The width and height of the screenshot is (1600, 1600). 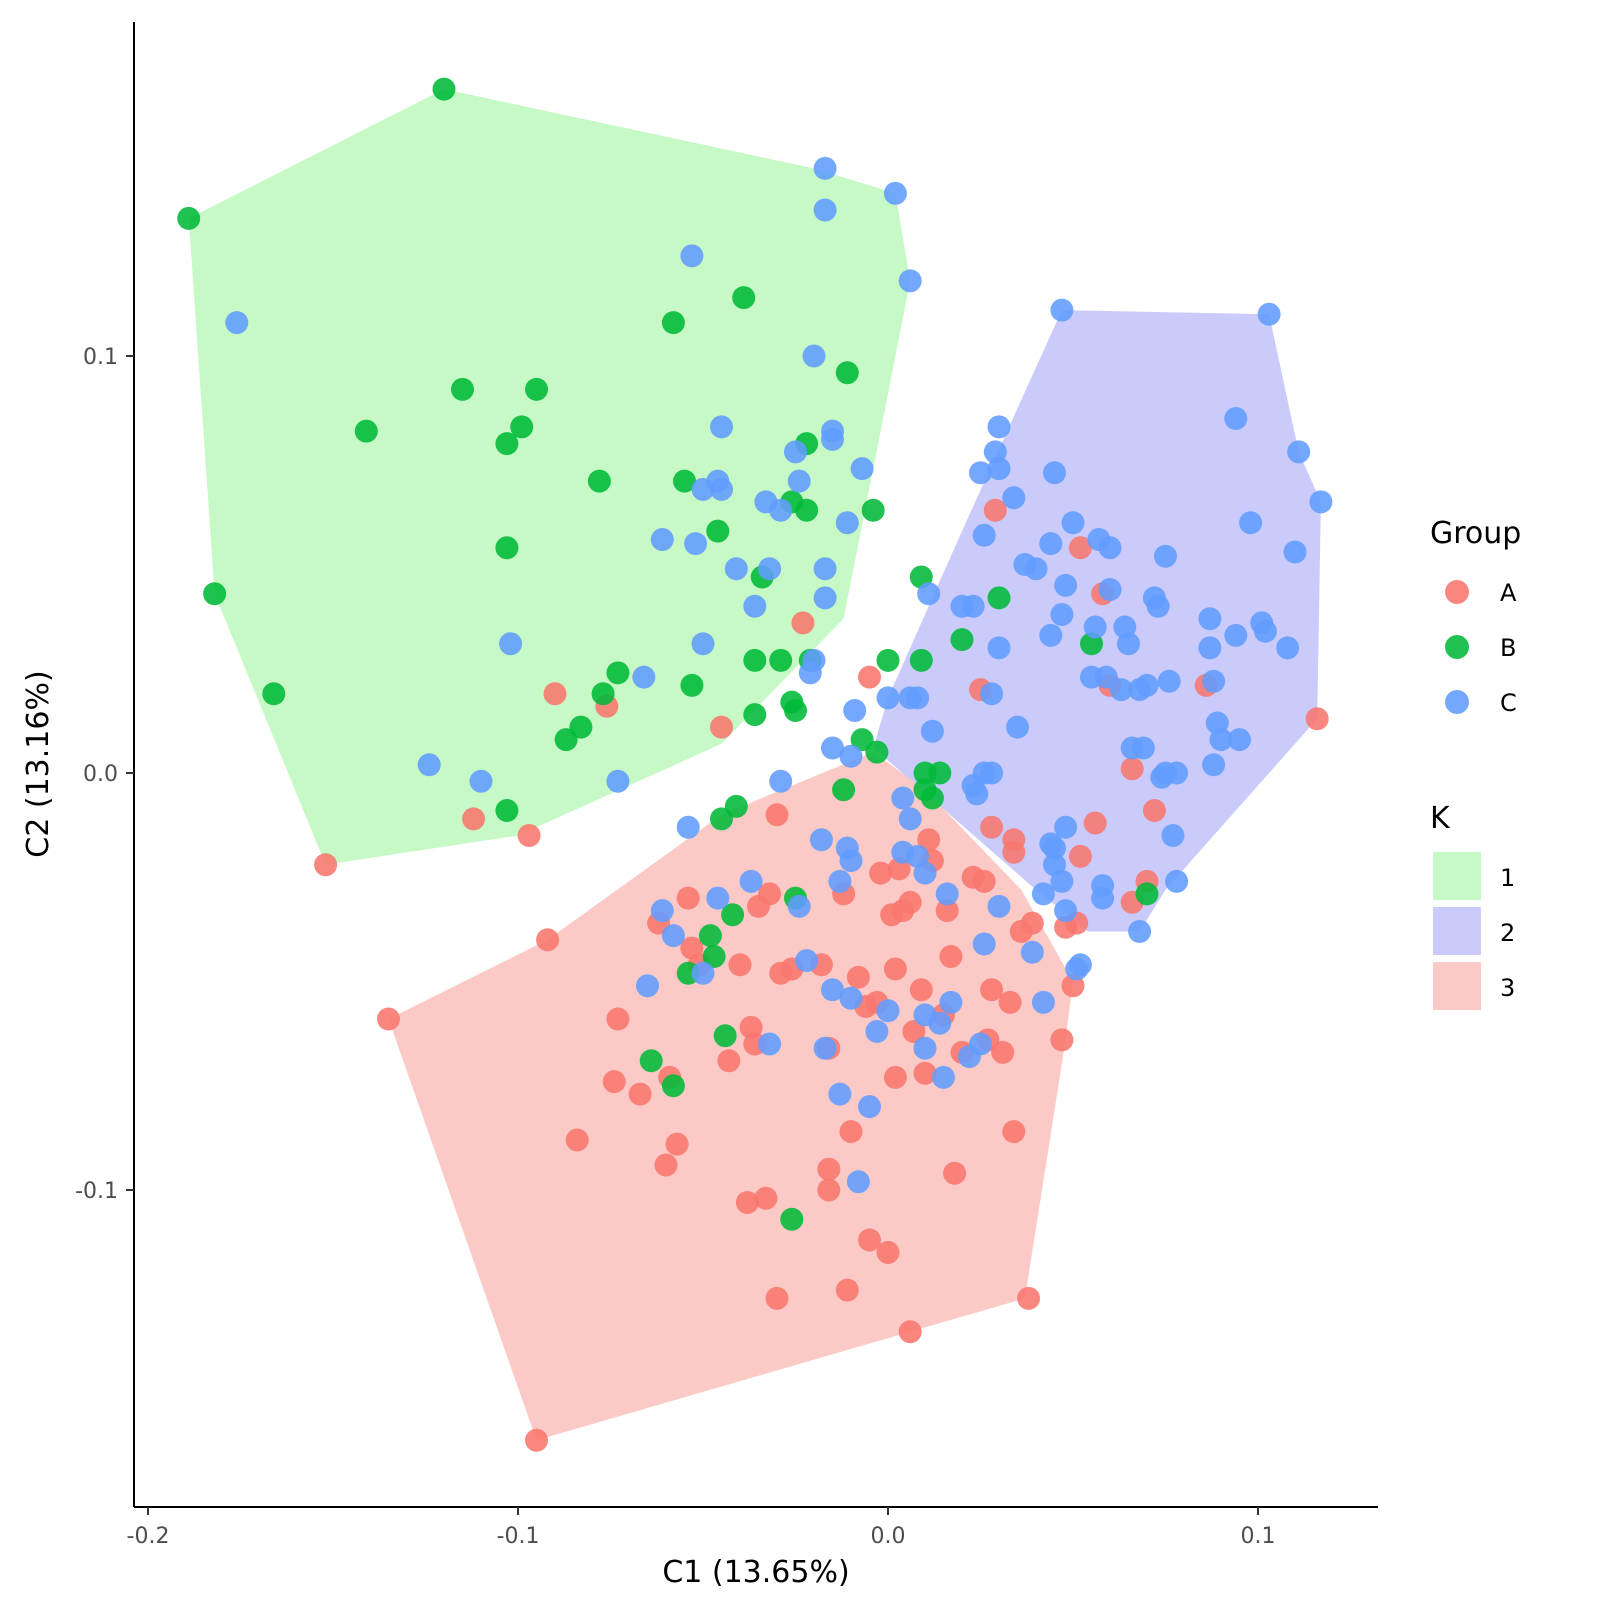 What do you see at coordinates (1508, 593) in the screenshot?
I see `legend-group-label: A` at bounding box center [1508, 593].